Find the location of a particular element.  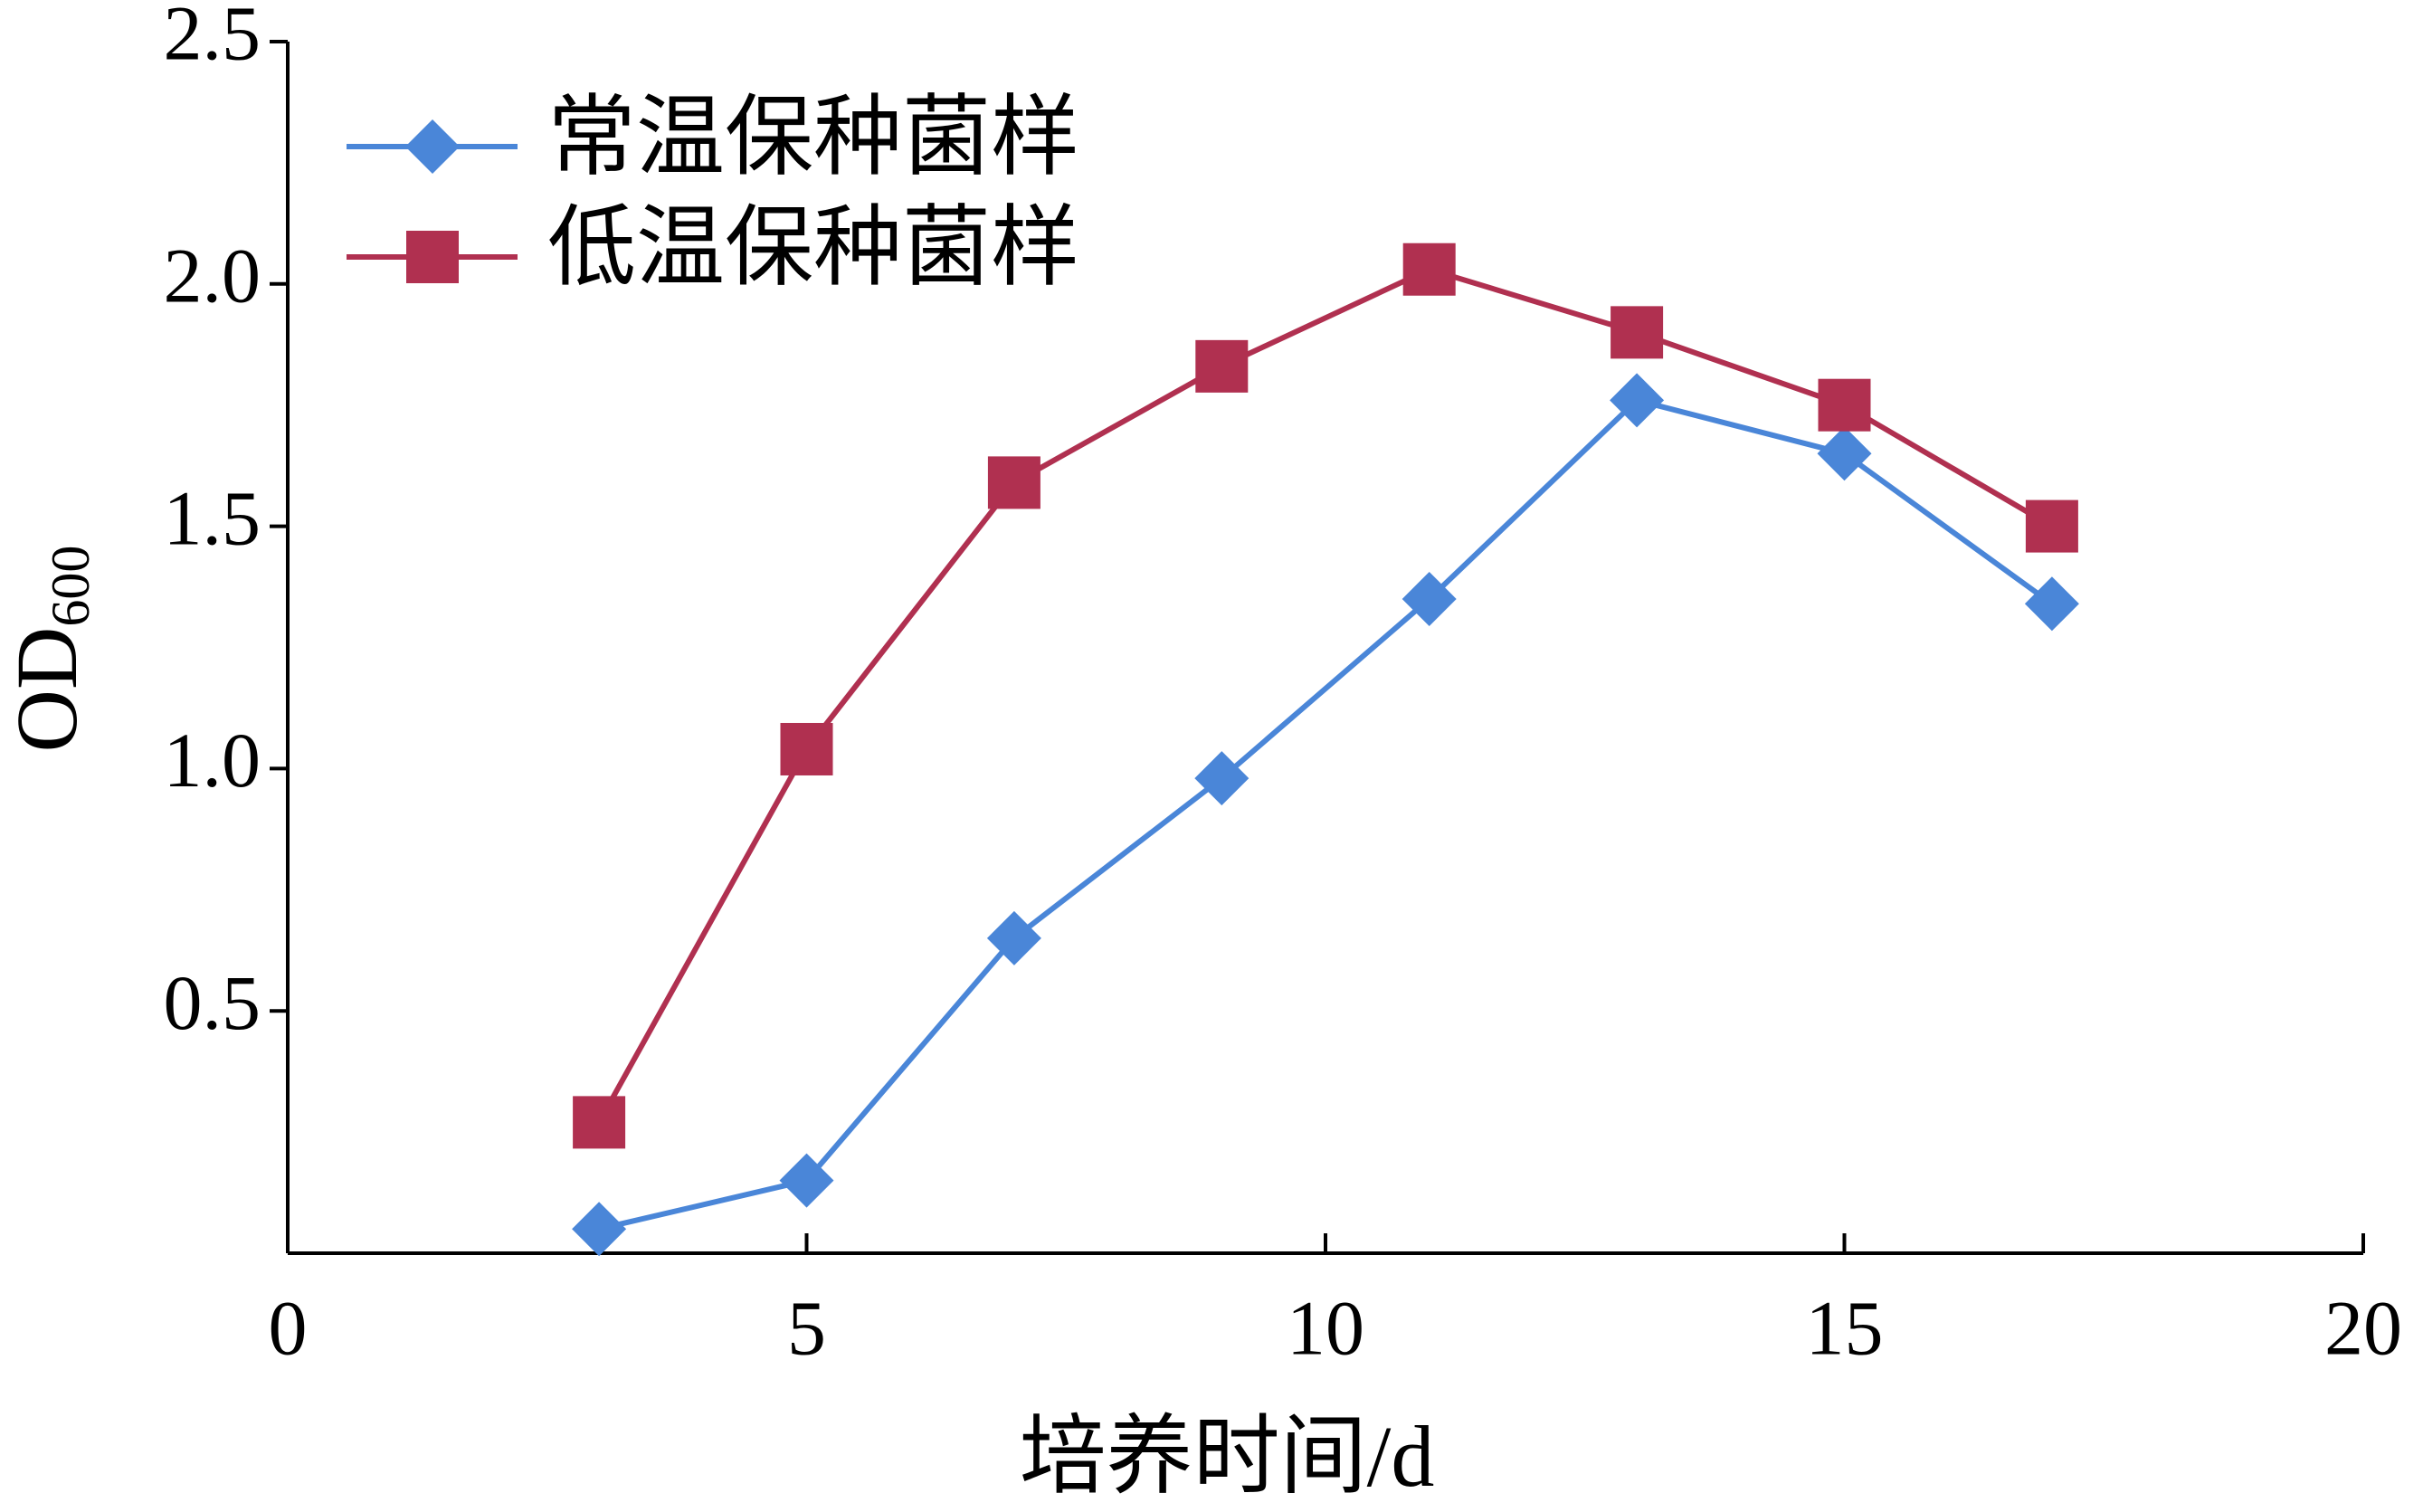

y-tick-label: 1.5 is located at coordinates (212, 517).